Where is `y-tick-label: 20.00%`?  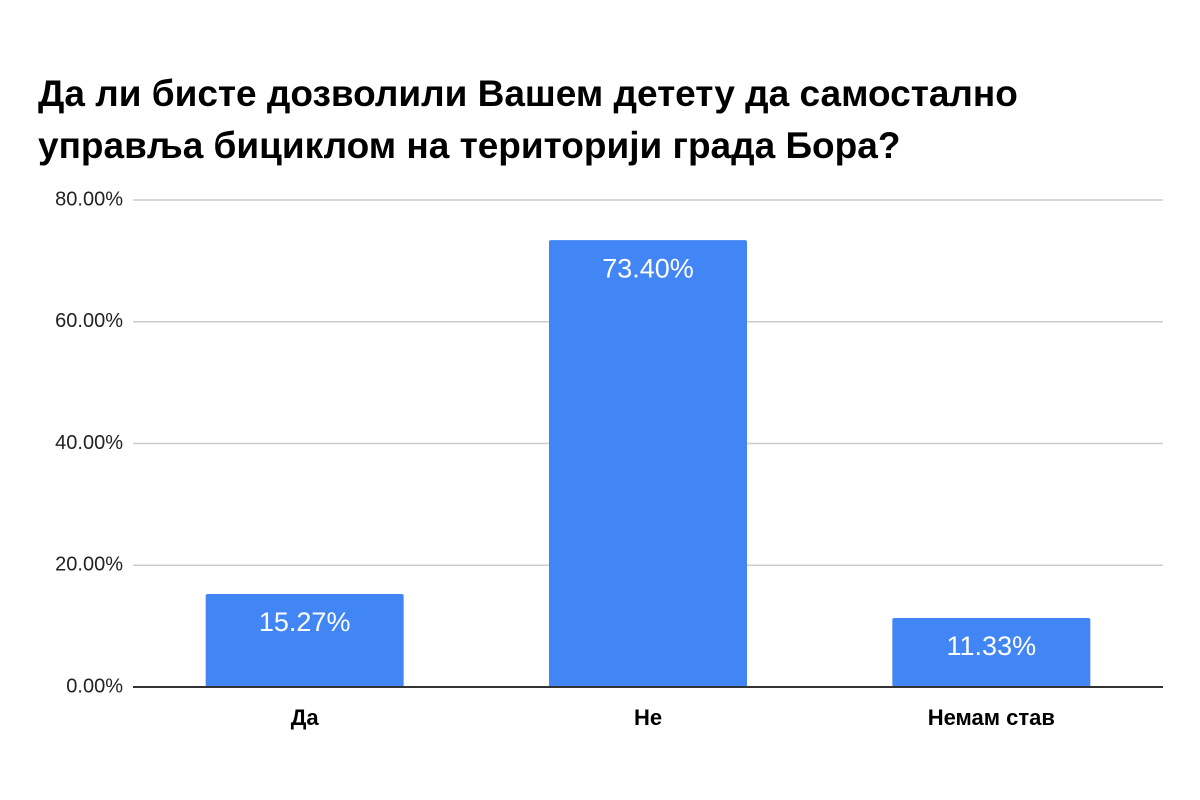
y-tick-label: 20.00% is located at coordinates (89, 565).